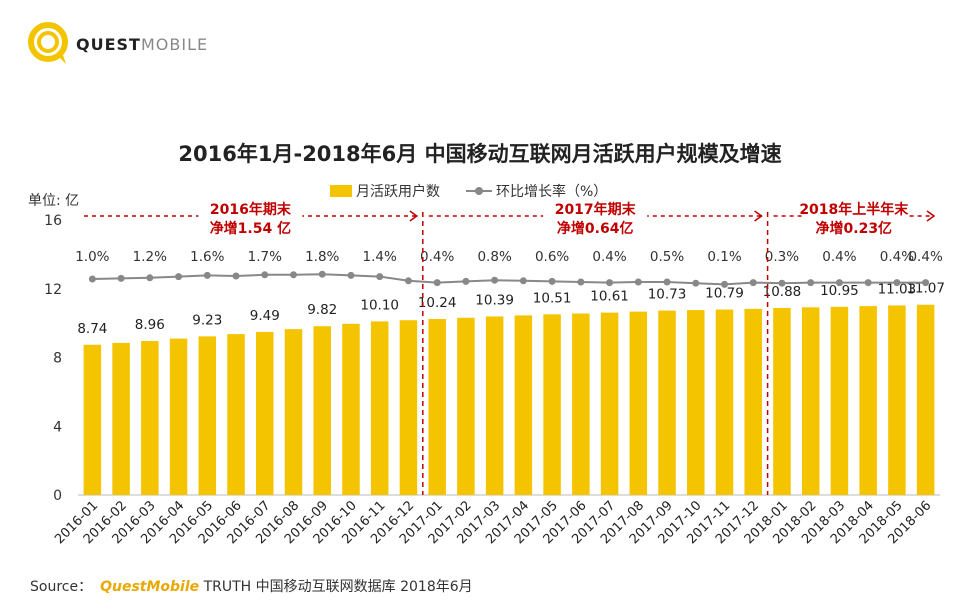 Image resolution: width=960 pixels, height=609 pixels. What do you see at coordinates (108, 44) in the screenshot?
I see `logo-bold: QUEST` at bounding box center [108, 44].